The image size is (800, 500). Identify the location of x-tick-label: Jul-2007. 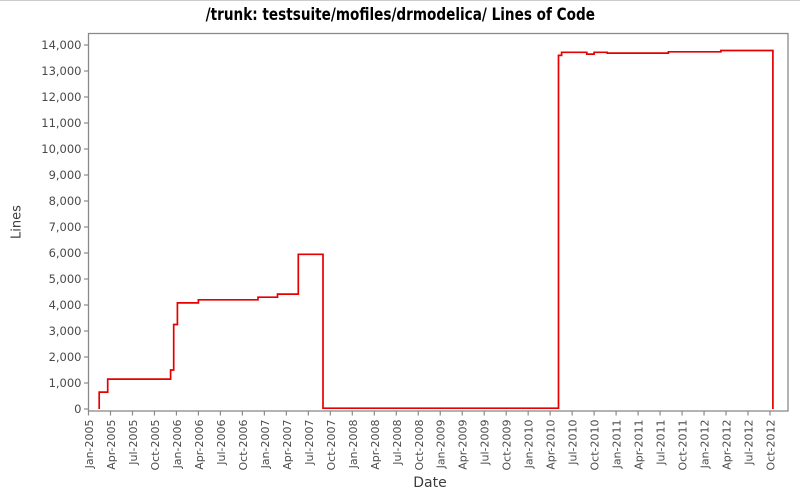
(309, 443).